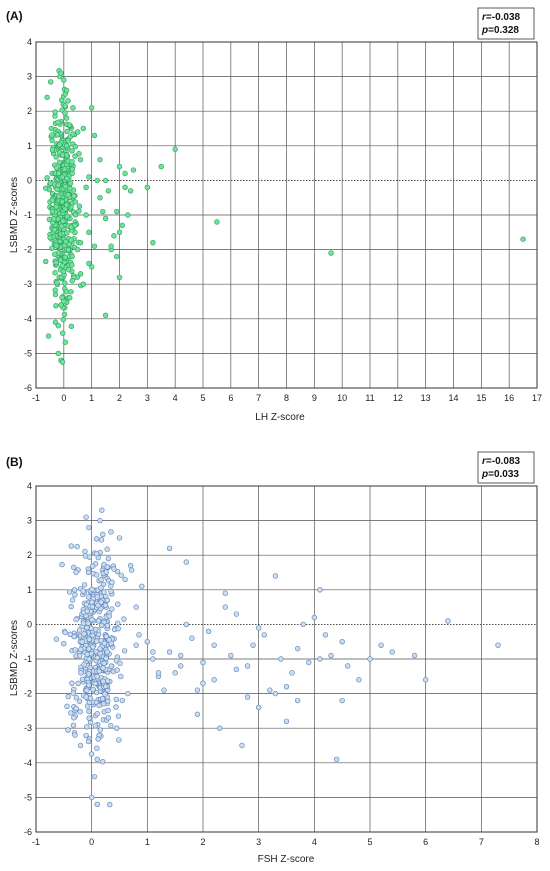  Describe the element at coordinates (342, 398) in the screenshot. I see `x-tick-label: 10` at that location.